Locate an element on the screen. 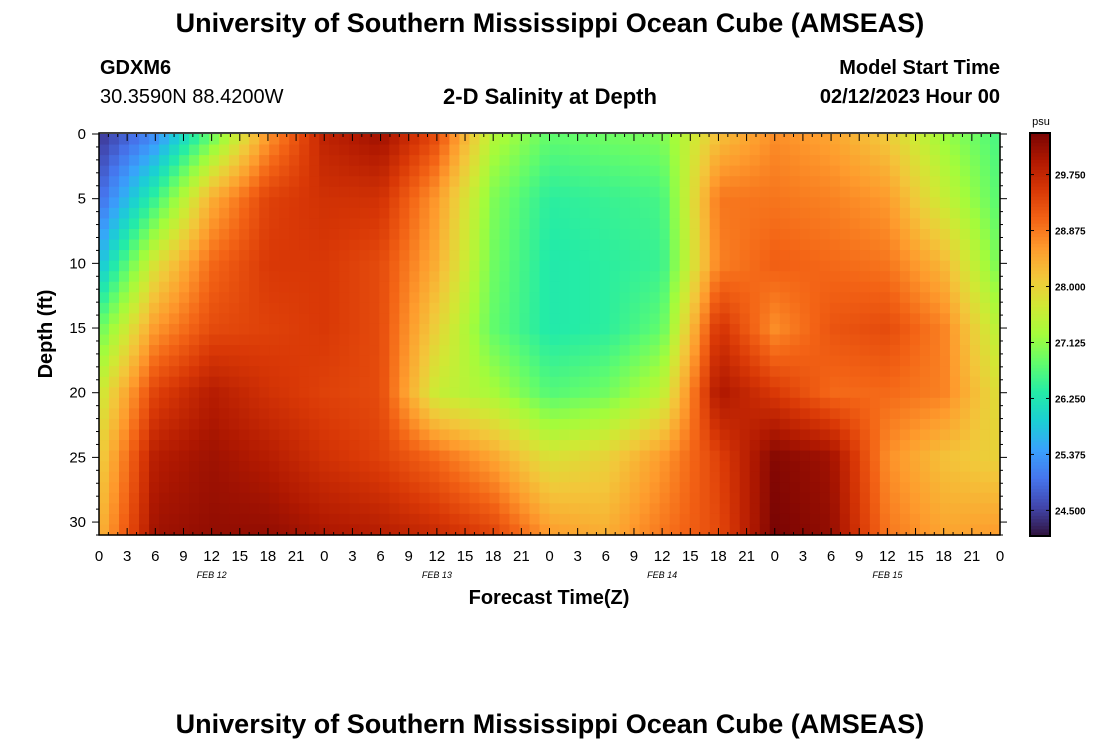  x-tick-label: 3 is located at coordinates (352, 556).